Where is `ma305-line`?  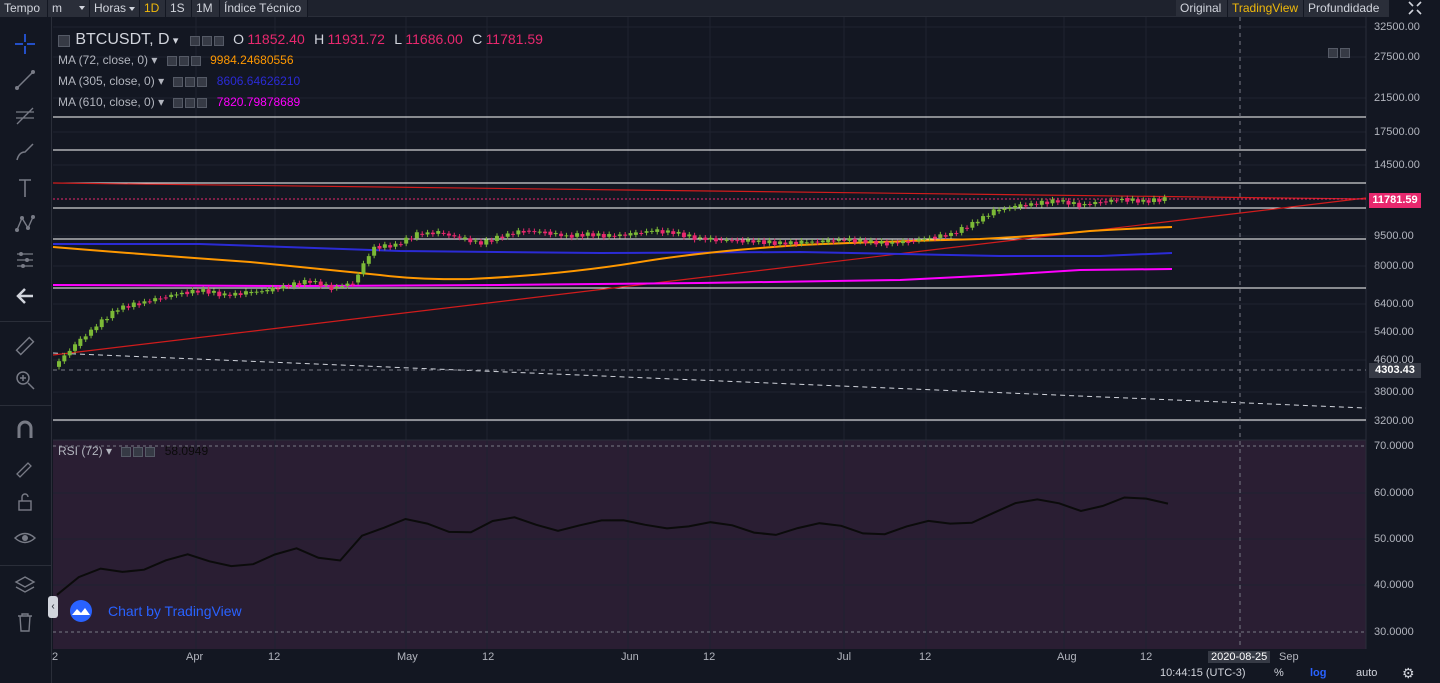 ma305-line is located at coordinates (613, 250).